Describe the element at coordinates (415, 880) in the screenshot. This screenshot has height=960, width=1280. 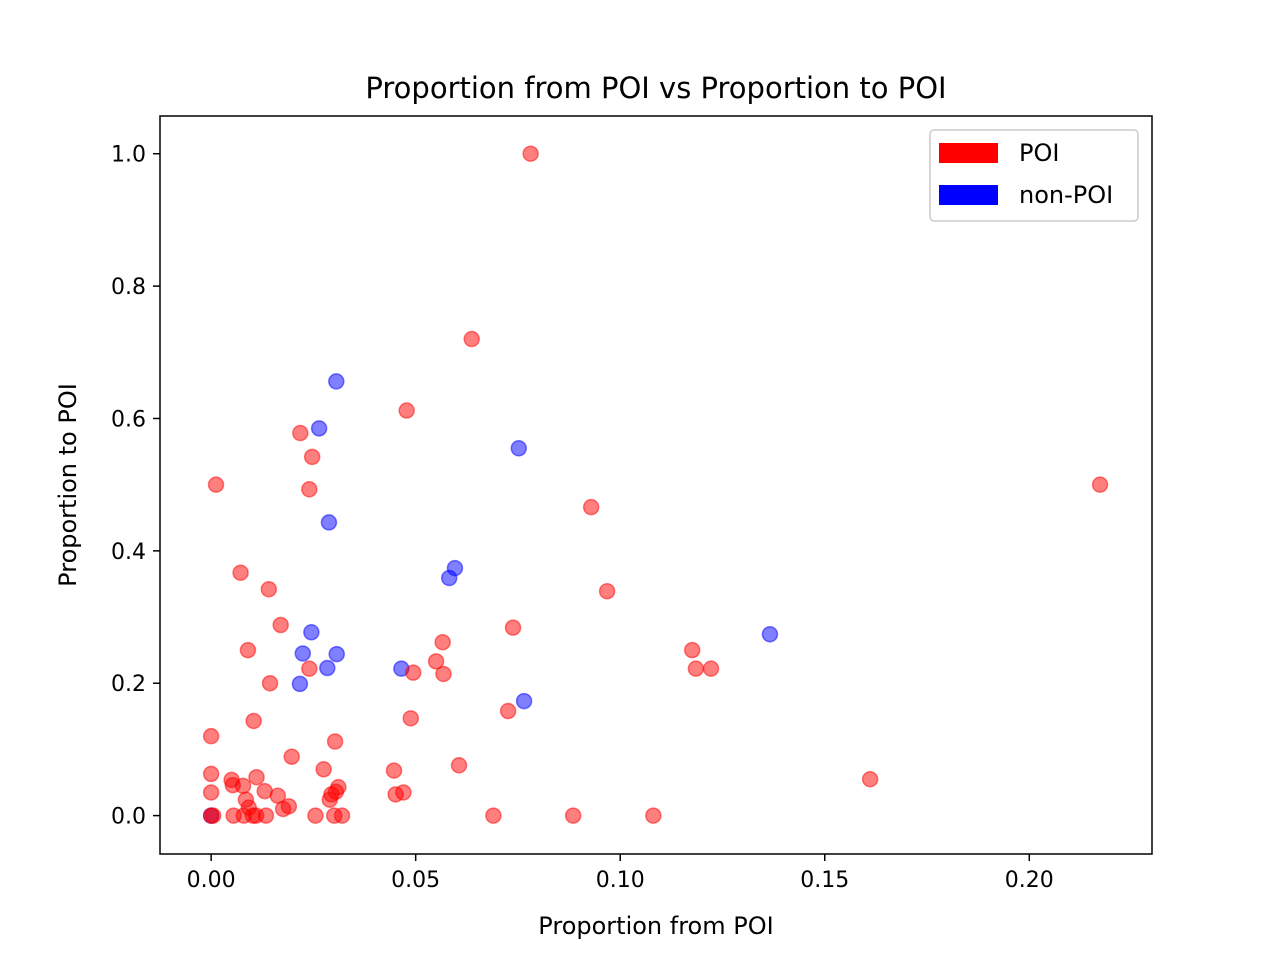
I see `x-tick-label: 0.05` at that location.